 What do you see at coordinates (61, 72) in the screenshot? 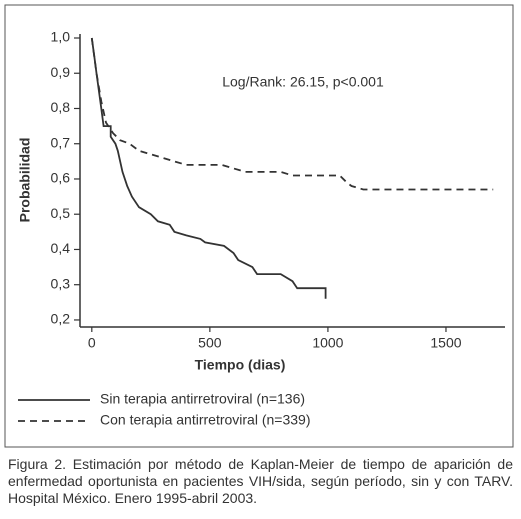
I see `y-tick-label: 0,9` at bounding box center [61, 72].